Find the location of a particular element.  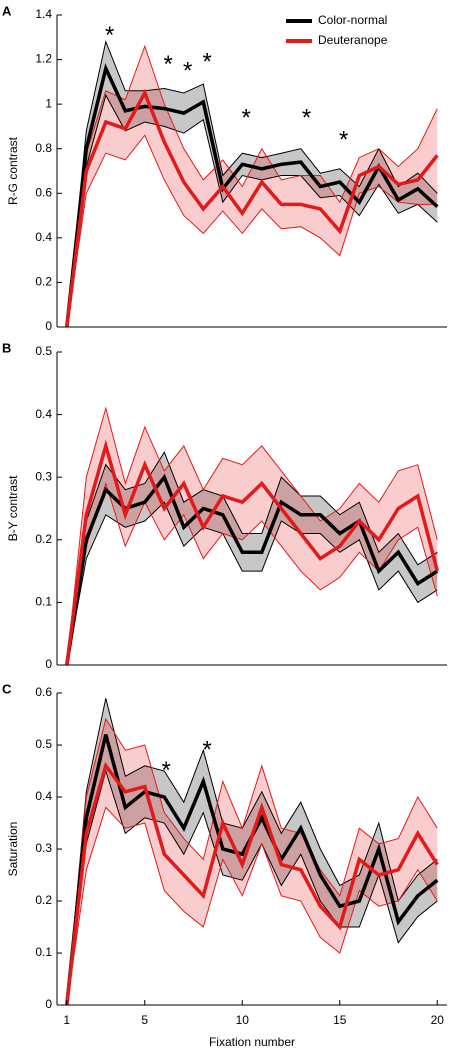

y-axis-label: R-G contrast is located at coordinates (13, 170).